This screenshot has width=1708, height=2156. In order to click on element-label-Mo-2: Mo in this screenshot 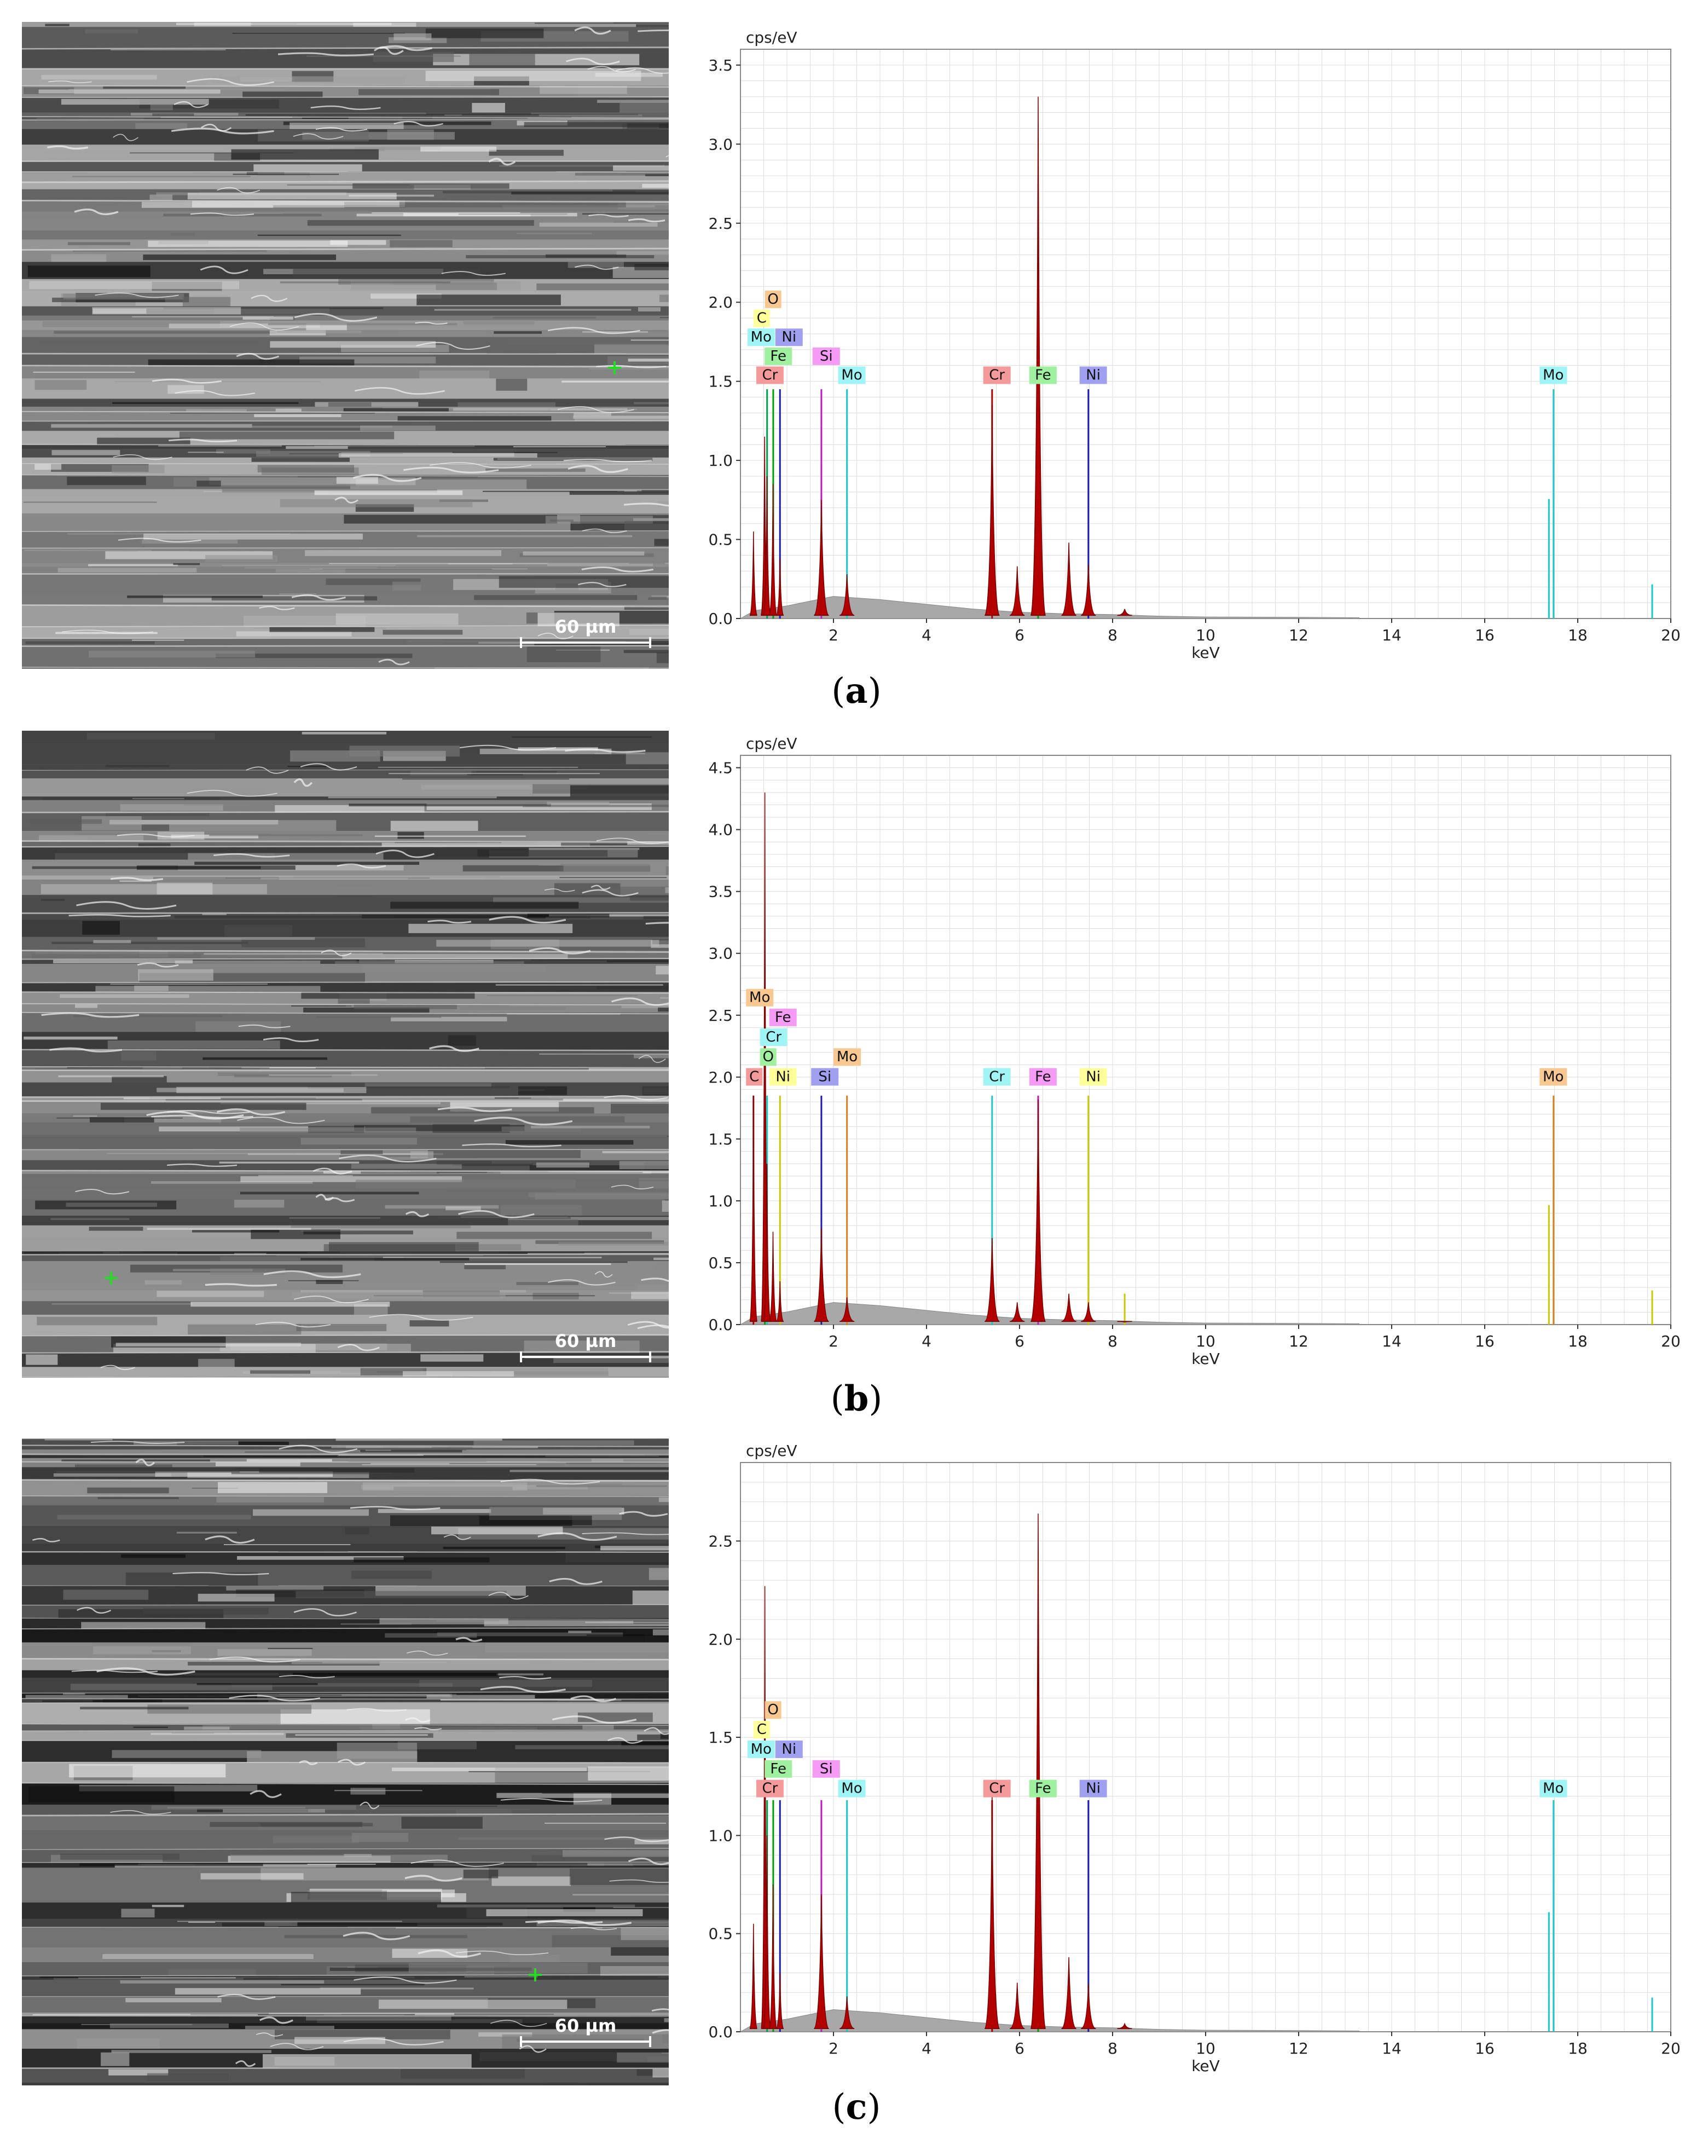, I will do `click(761, 1749)`.